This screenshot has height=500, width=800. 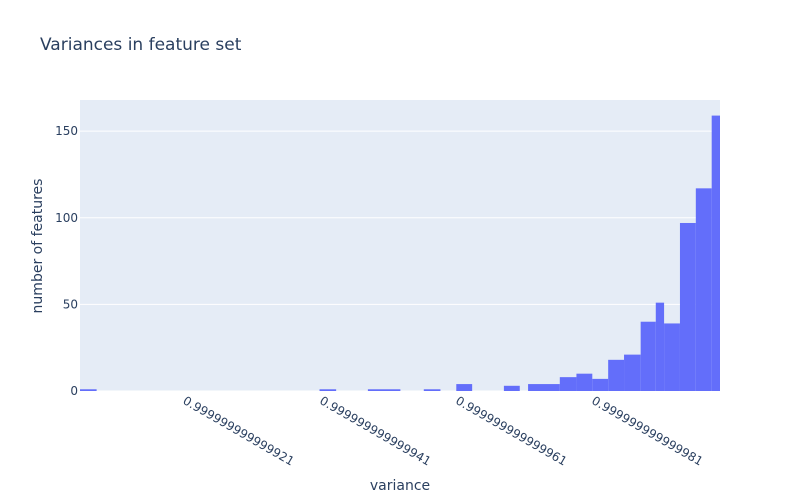 I want to click on x-tick-label: 0.999999999999961, so click(x=511, y=430).